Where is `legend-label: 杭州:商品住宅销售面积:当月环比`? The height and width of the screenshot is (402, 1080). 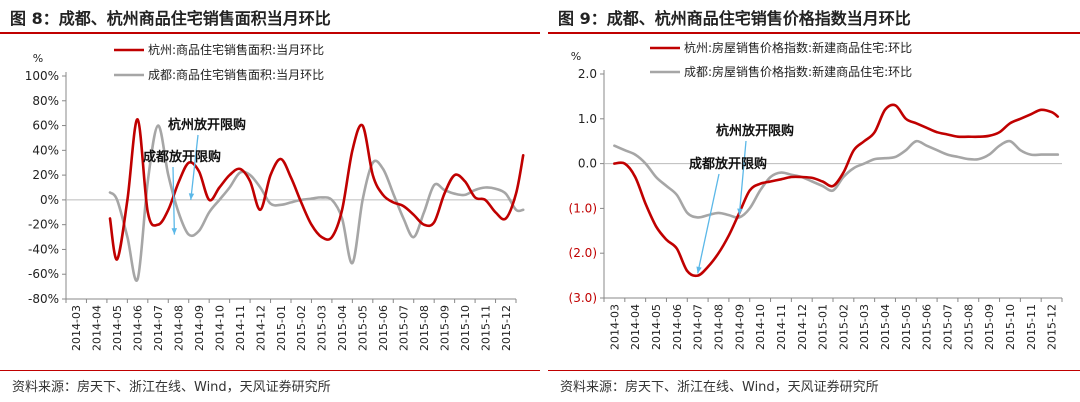 legend-label: 杭州:商品住宅销售面积:当月环比 is located at coordinates (236, 49).